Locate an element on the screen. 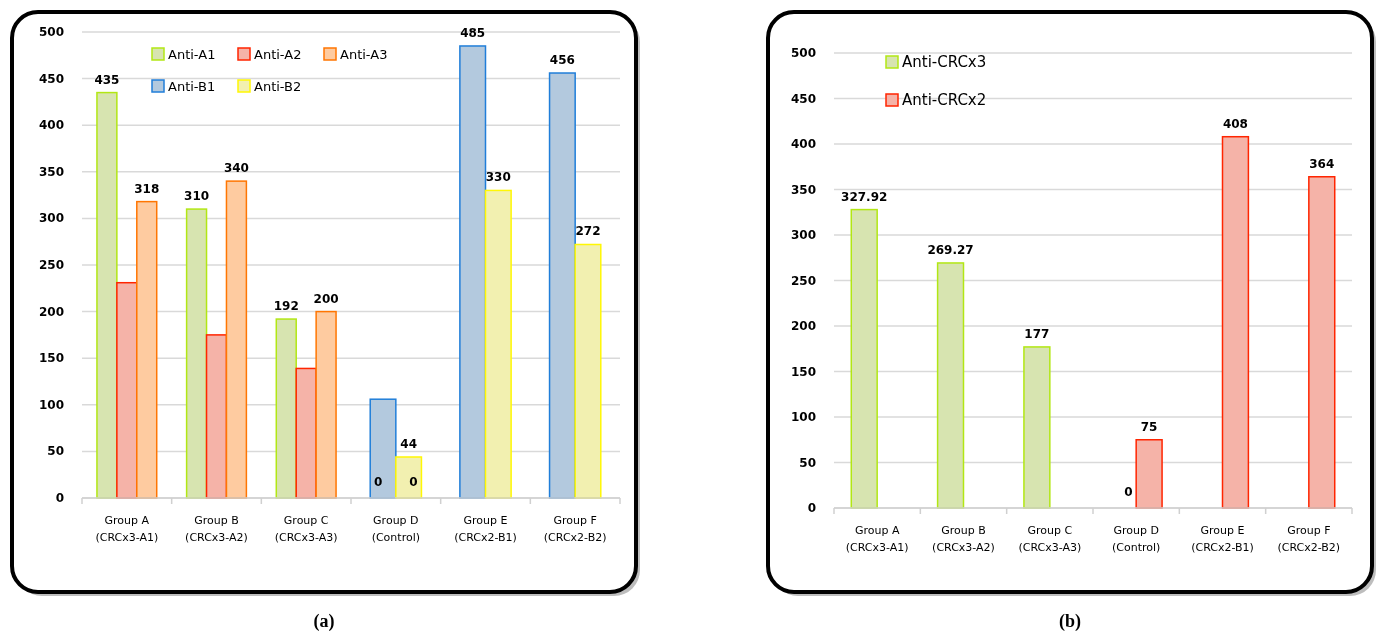  data-label: 272 is located at coordinates (588, 231).